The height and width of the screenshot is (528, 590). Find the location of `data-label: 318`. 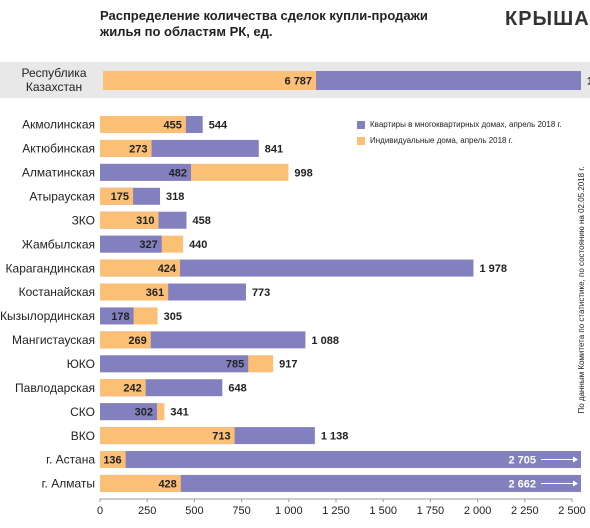

data-label: 318 is located at coordinates (175, 197).